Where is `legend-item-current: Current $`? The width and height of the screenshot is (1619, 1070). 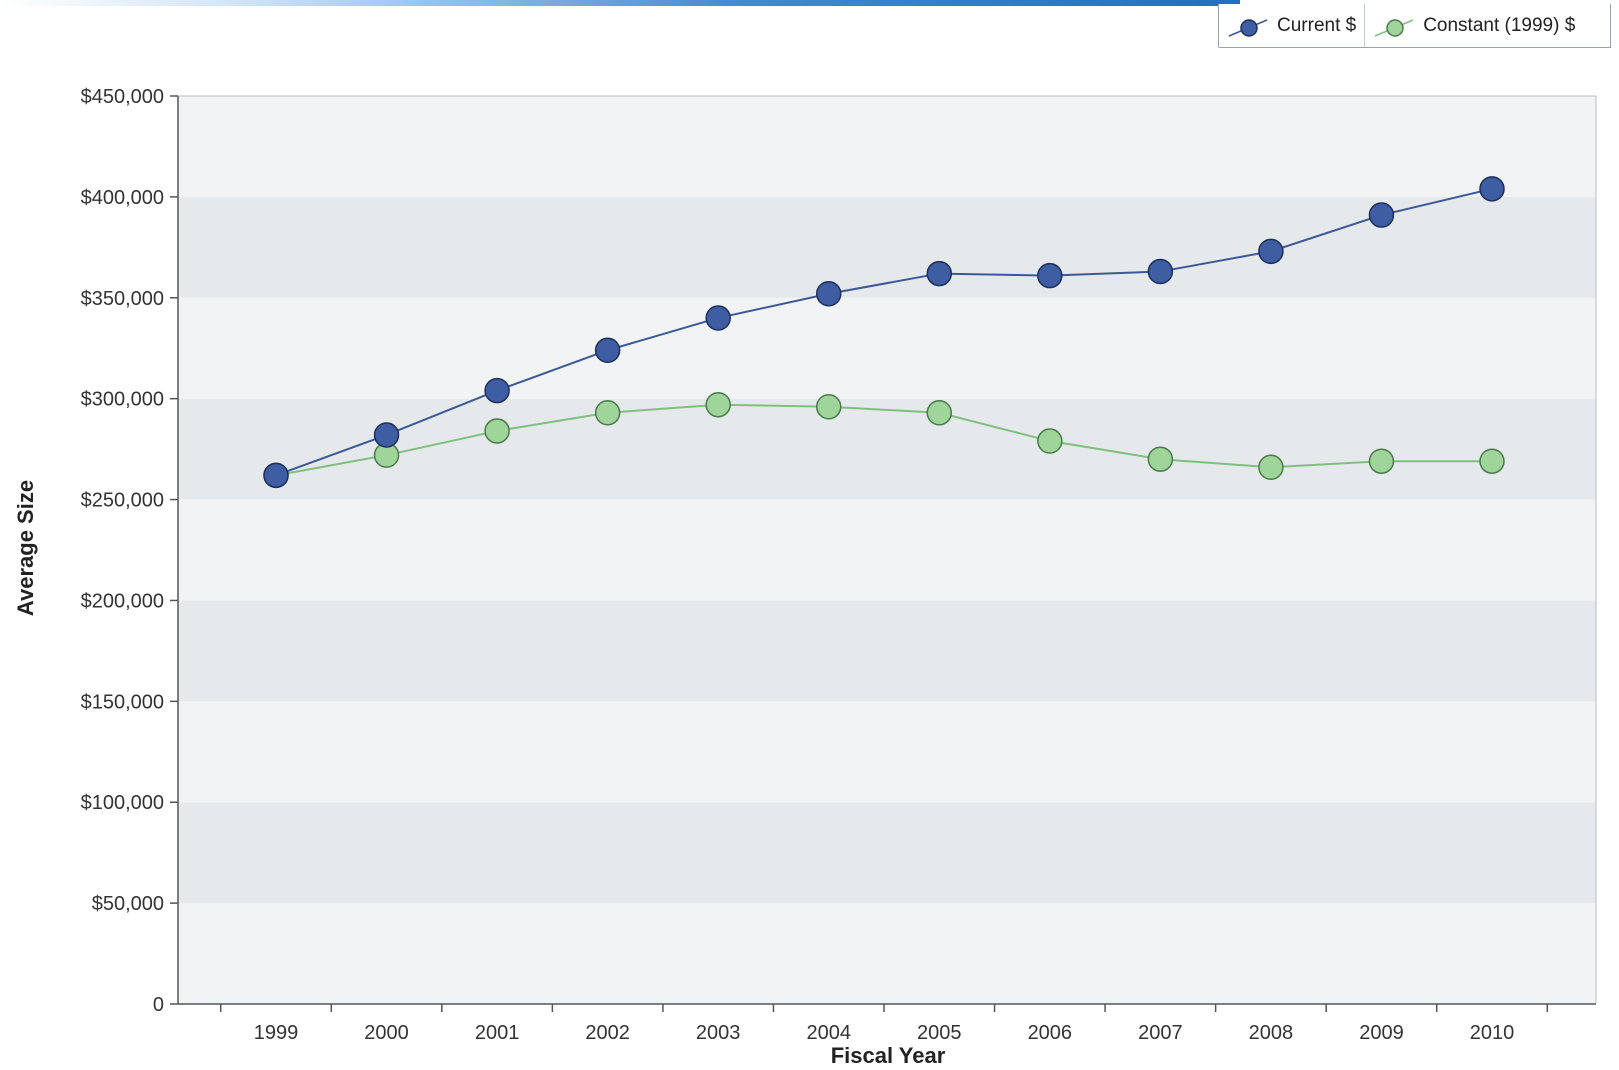 legend-item-current: Current $ is located at coordinates (1291, 25).